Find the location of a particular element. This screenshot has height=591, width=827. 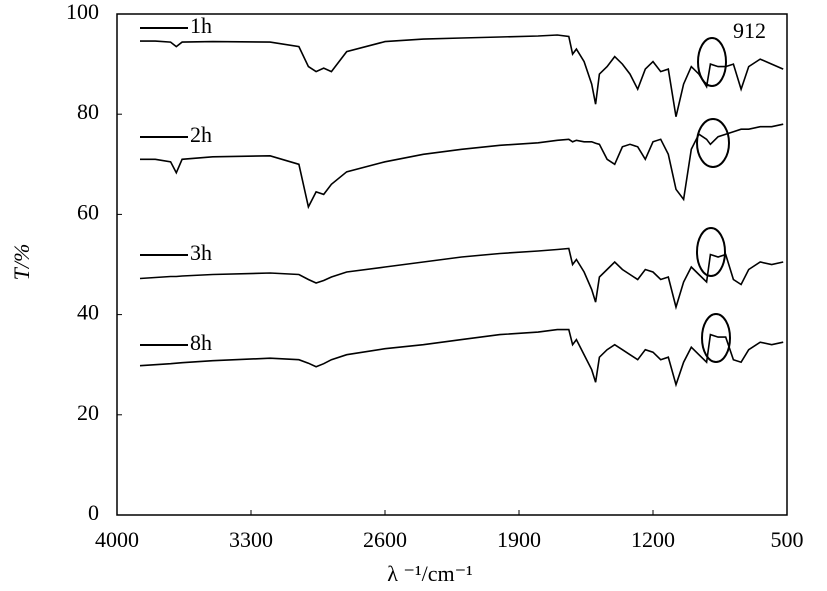

x-tick-label: 3300 is located at coordinates (251, 539).